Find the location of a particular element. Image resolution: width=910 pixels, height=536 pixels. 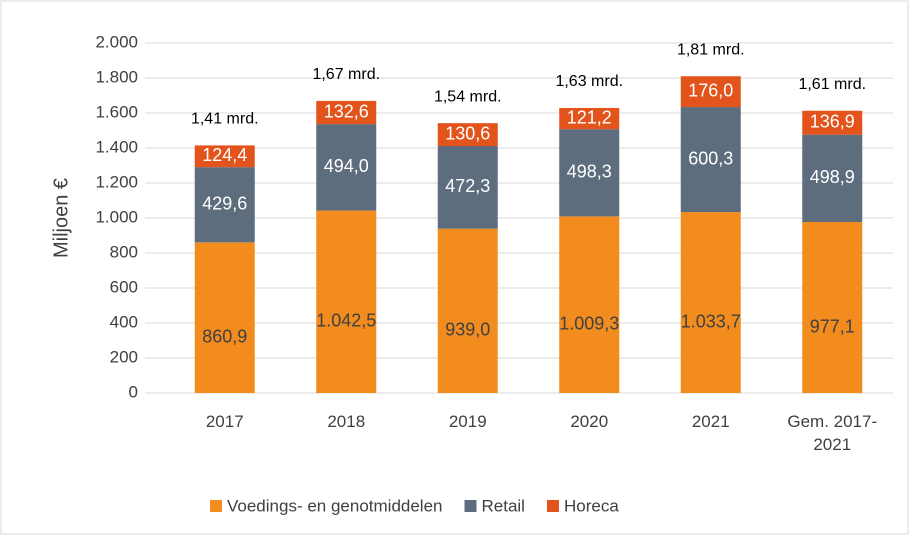

value-label: 498,3 is located at coordinates (589, 172).